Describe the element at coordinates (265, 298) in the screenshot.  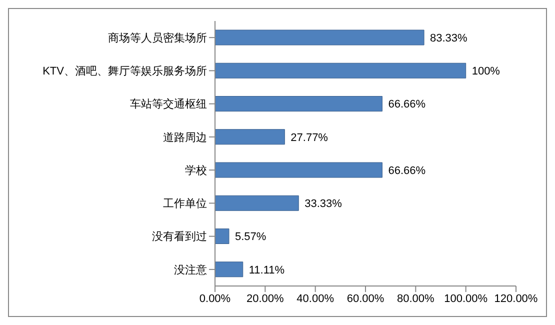
I see `x-tick-label: 20.00%` at that location.